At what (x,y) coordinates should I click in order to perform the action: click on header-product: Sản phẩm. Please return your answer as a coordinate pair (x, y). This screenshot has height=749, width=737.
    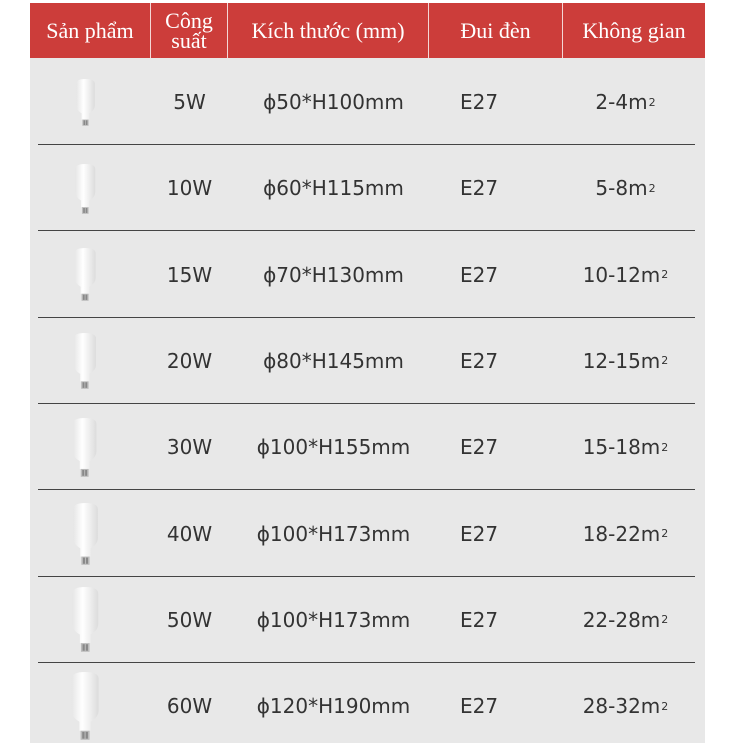
    Looking at the image, I should click on (90, 30).